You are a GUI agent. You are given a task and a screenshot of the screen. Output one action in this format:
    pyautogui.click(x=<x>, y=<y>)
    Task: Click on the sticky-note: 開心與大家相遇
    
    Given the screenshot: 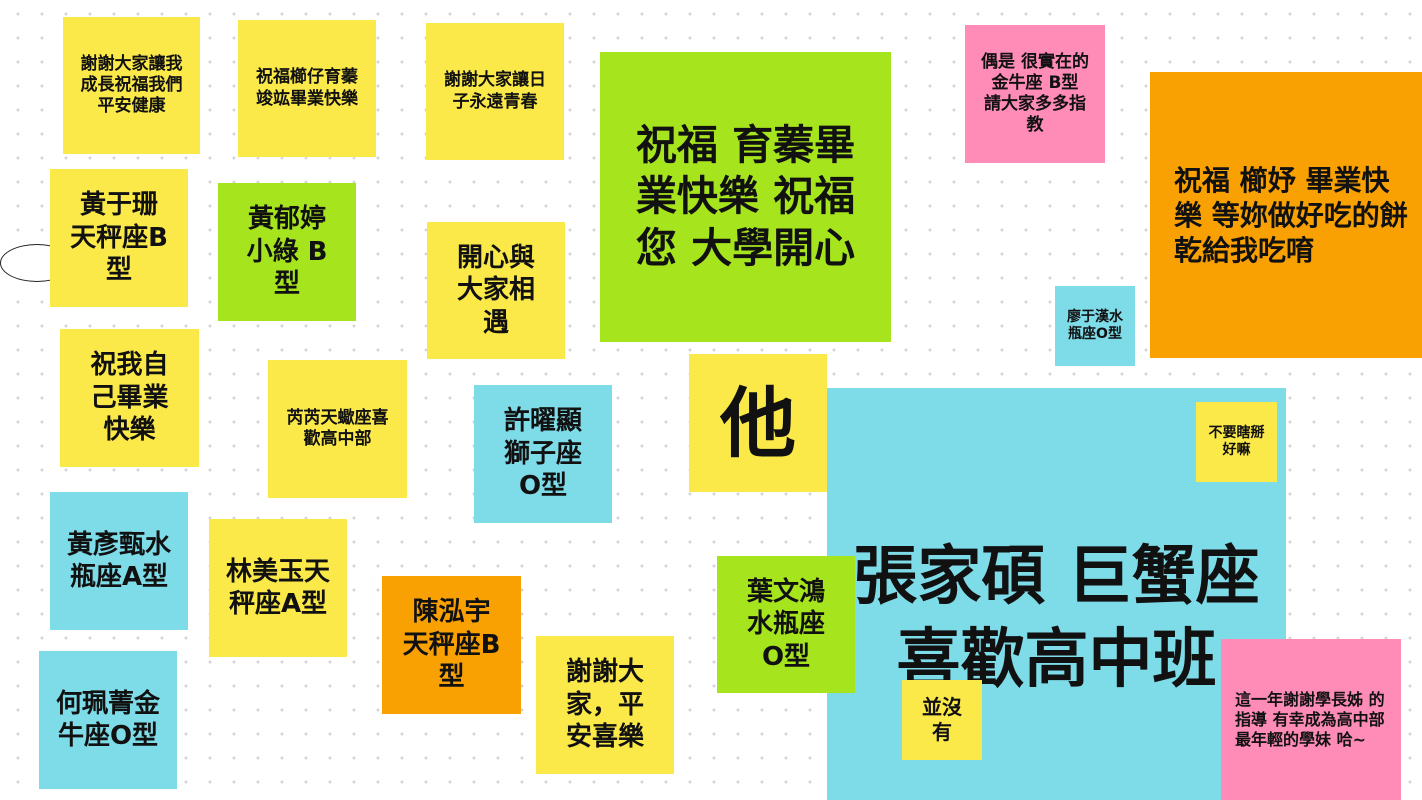 What is the action you would take?
    pyautogui.click(x=496, y=290)
    